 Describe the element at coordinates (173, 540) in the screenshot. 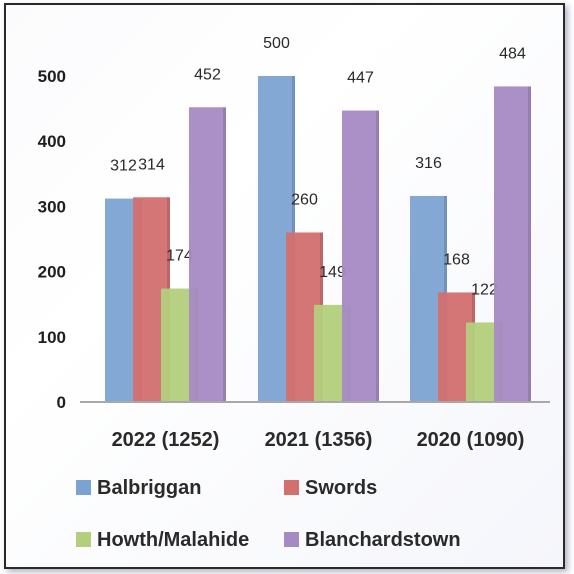

I see `legend-label: Howth/Malahide` at that location.